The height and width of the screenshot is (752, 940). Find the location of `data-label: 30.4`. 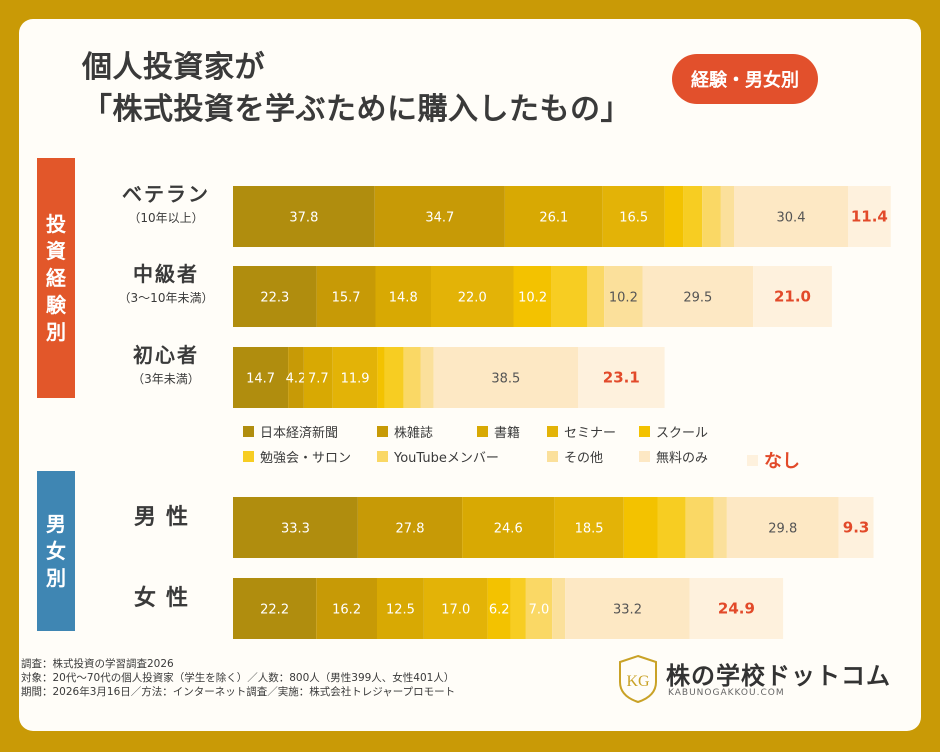

data-label: 30.4 is located at coordinates (791, 218).